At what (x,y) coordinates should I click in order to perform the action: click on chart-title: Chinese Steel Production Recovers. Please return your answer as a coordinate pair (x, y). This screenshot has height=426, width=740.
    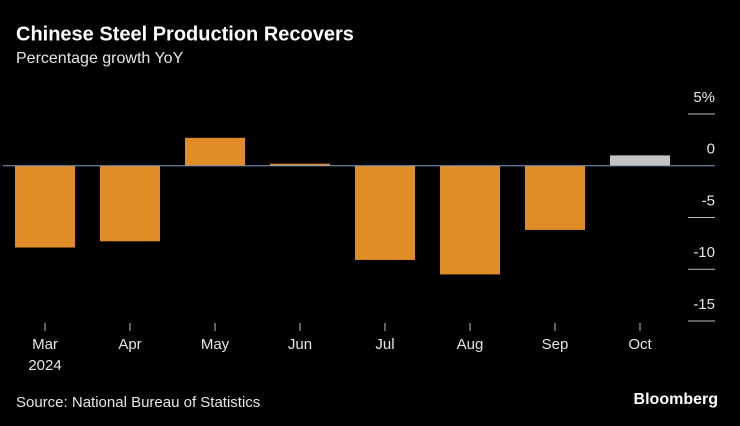
    Looking at the image, I should click on (185, 34).